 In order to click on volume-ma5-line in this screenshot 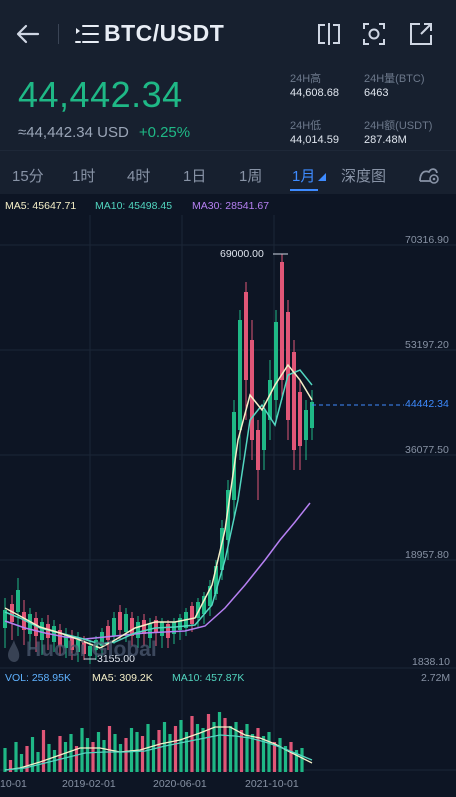, I will do `click(158, 748)`.